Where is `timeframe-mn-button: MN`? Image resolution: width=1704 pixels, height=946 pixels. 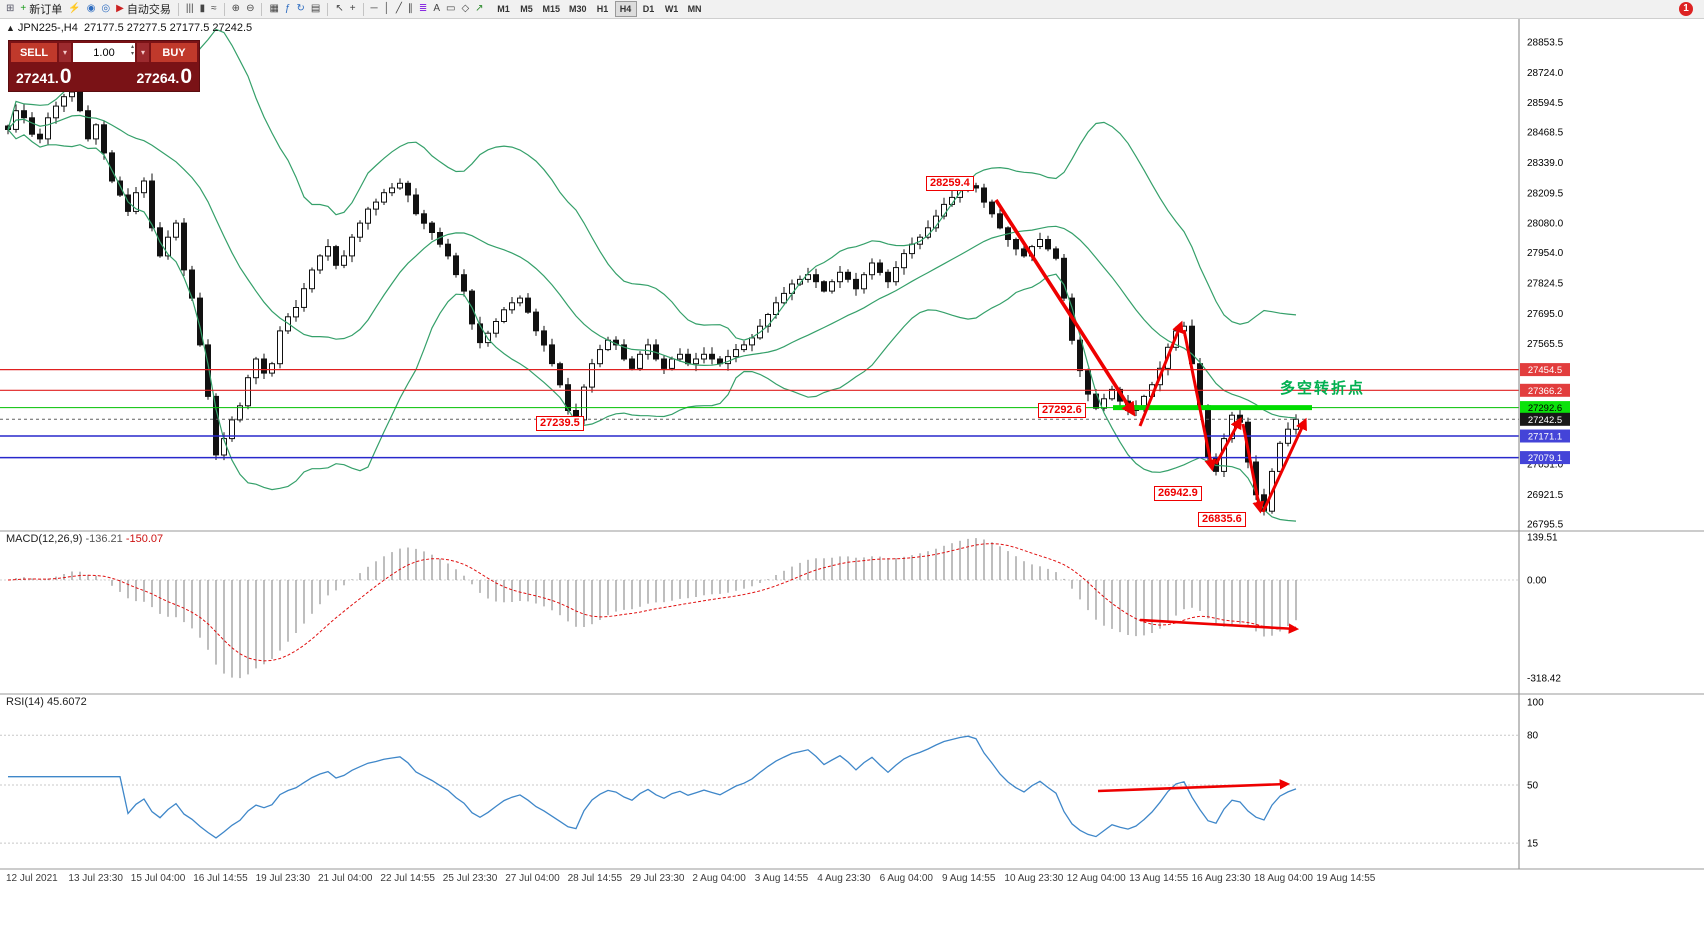 timeframe-mn-button: MN is located at coordinates (694, 9).